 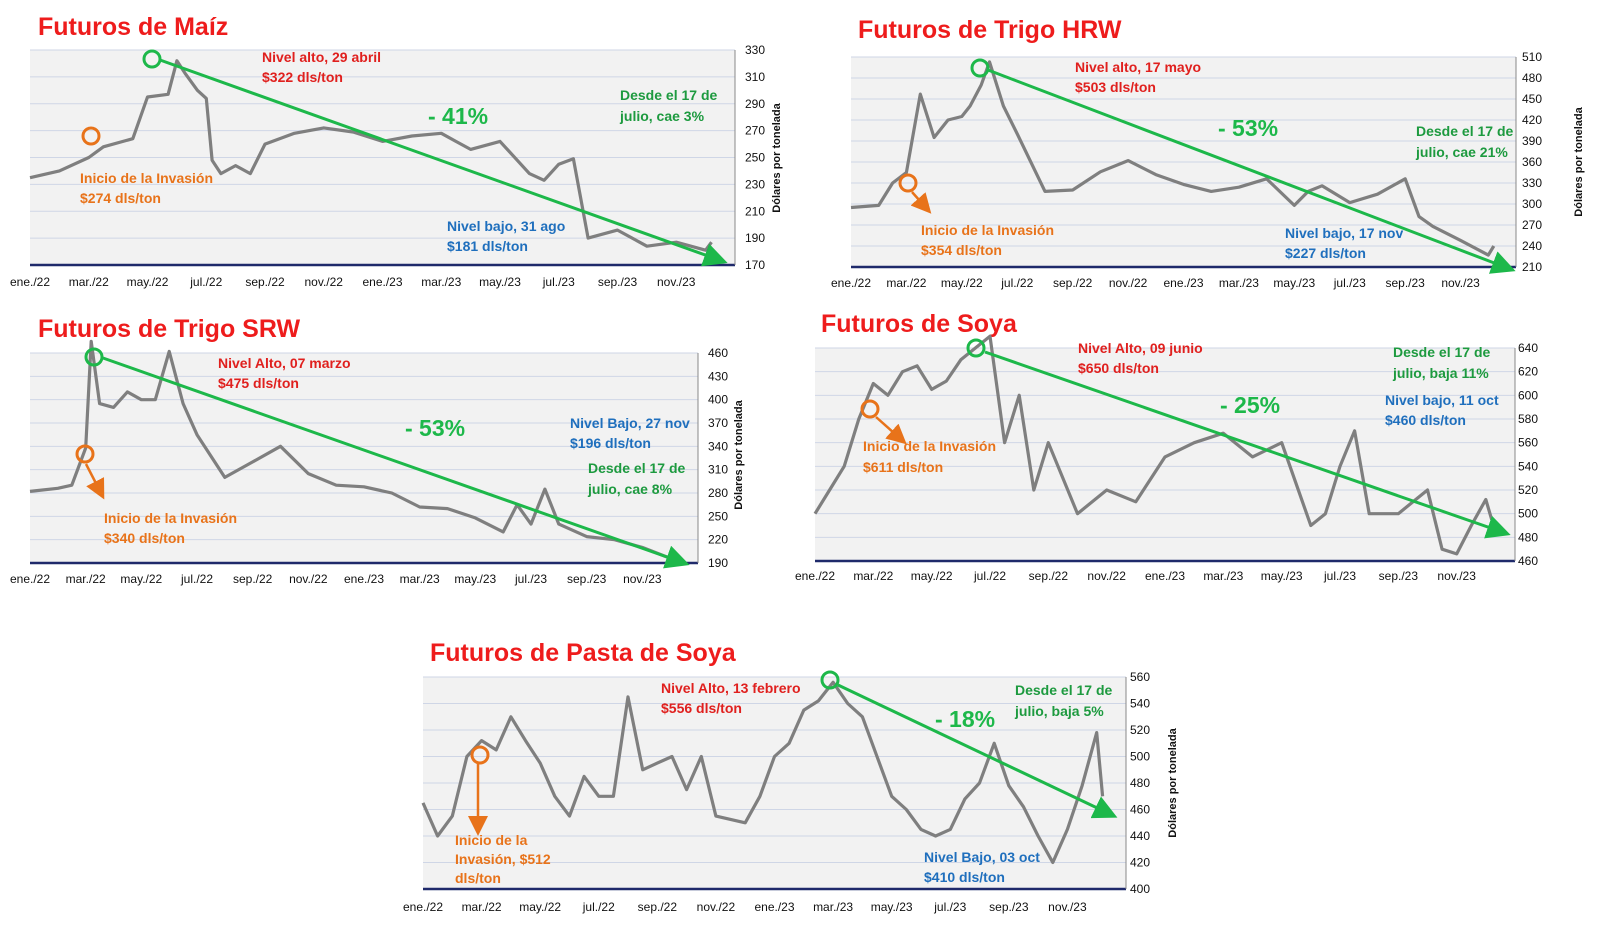 What do you see at coordinates (610, 443) in the screenshot?
I see `low-value: $196 dls/ton` at bounding box center [610, 443].